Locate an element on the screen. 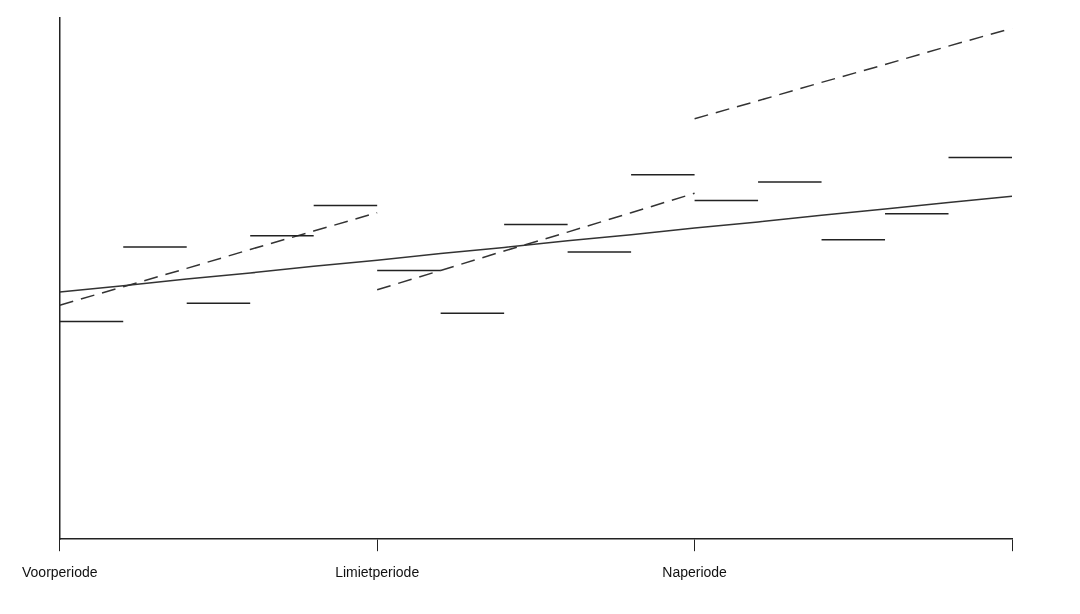 The height and width of the screenshot is (614, 1080). x-tick-label: Voorperiode is located at coordinates (59, 572).